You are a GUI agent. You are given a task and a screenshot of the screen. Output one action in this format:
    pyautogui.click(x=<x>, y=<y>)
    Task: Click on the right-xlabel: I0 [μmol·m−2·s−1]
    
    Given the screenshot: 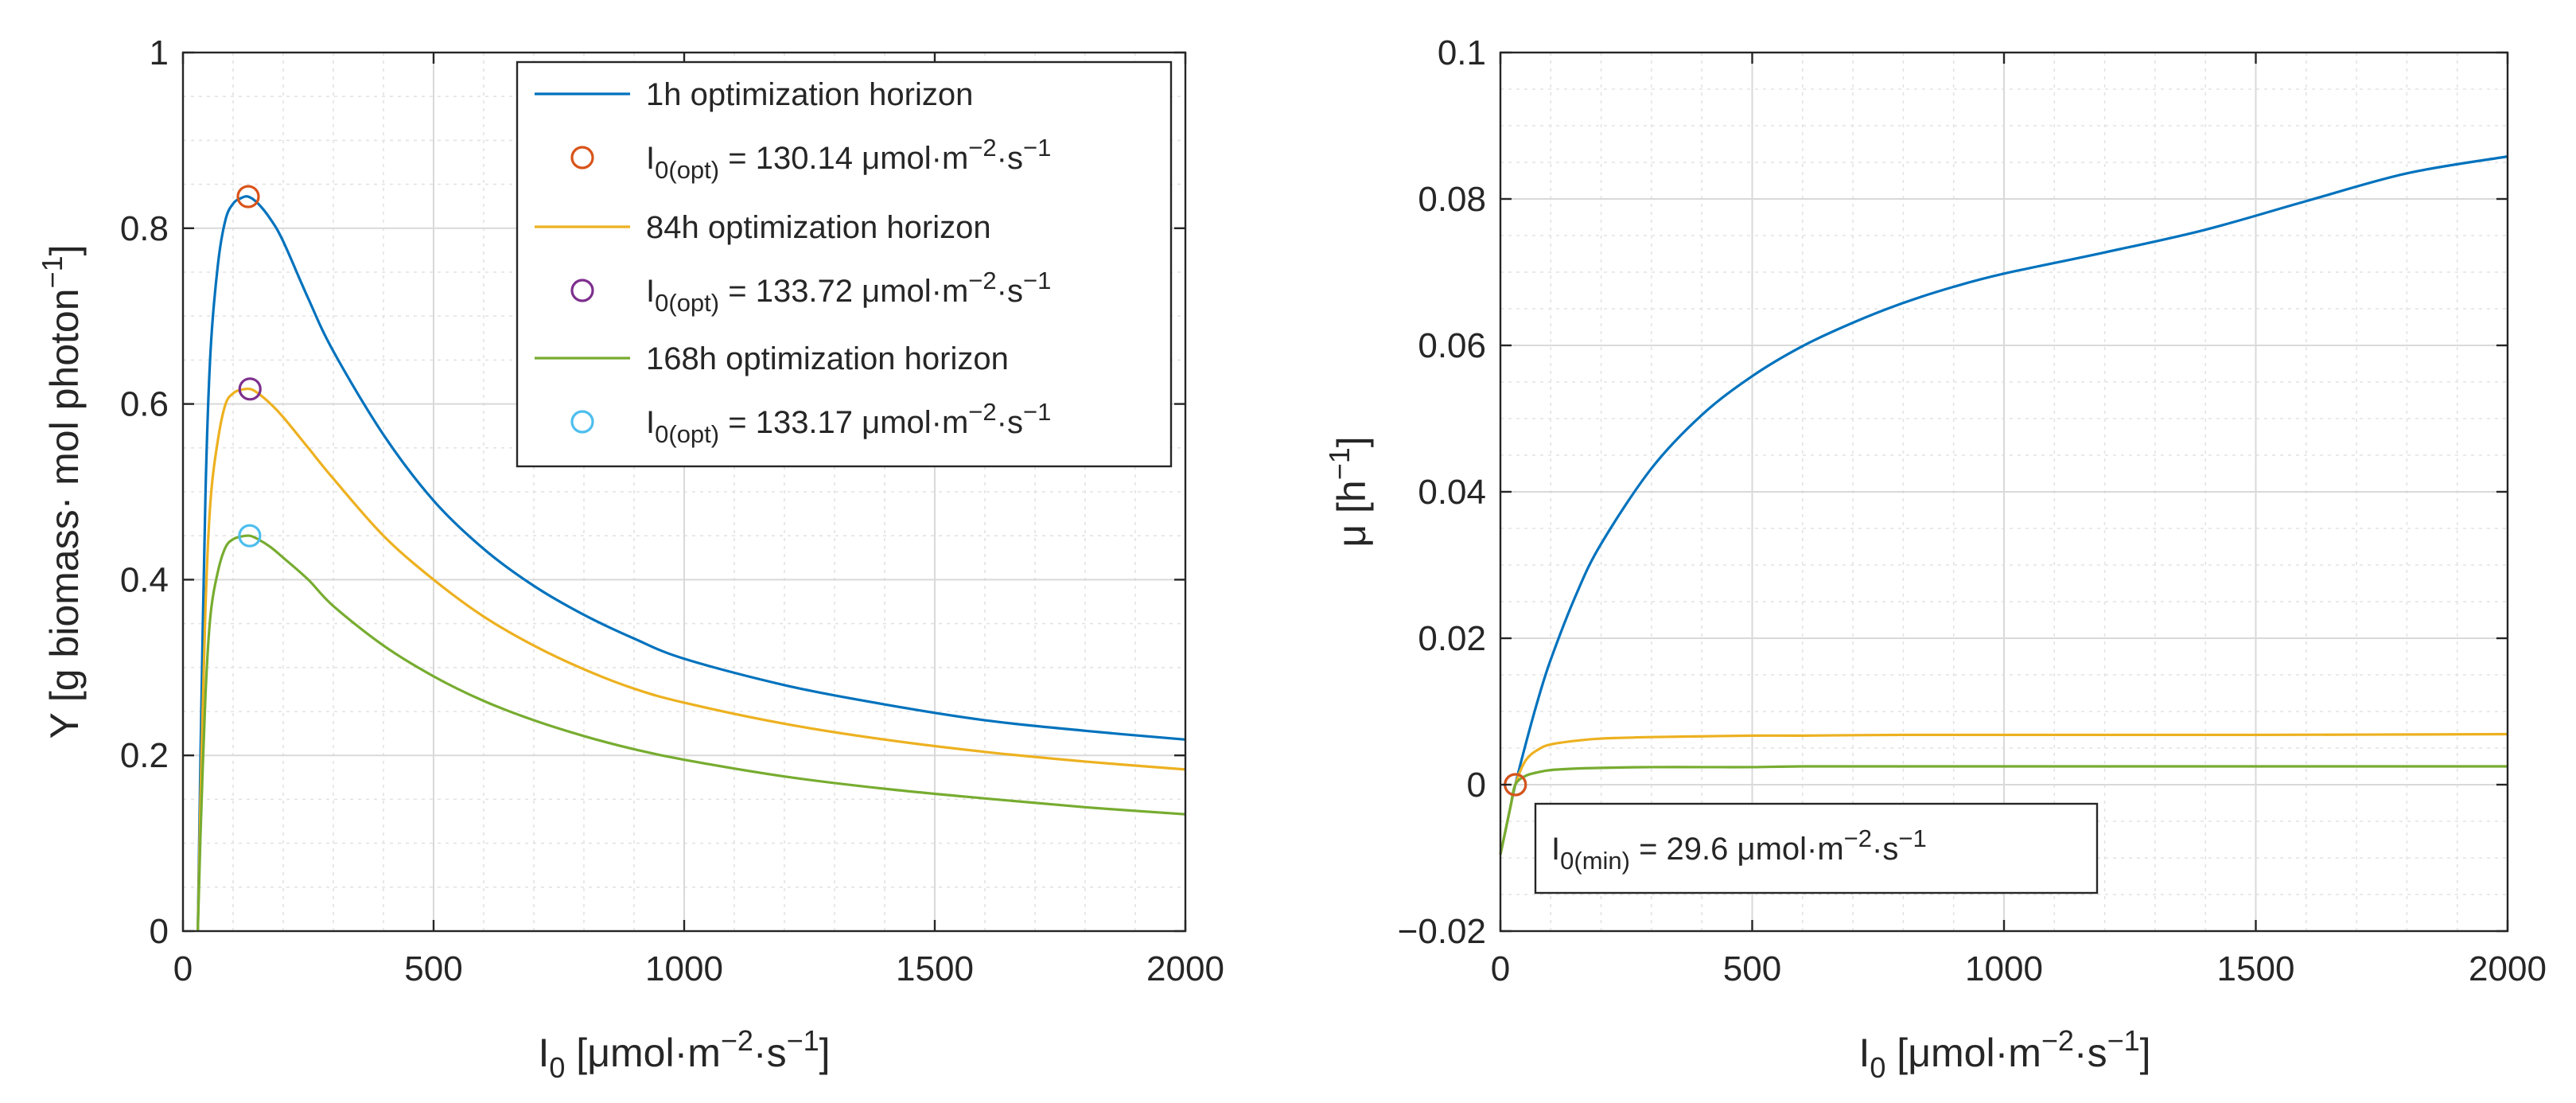 What is the action you would take?
    pyautogui.click(x=2004, y=1054)
    